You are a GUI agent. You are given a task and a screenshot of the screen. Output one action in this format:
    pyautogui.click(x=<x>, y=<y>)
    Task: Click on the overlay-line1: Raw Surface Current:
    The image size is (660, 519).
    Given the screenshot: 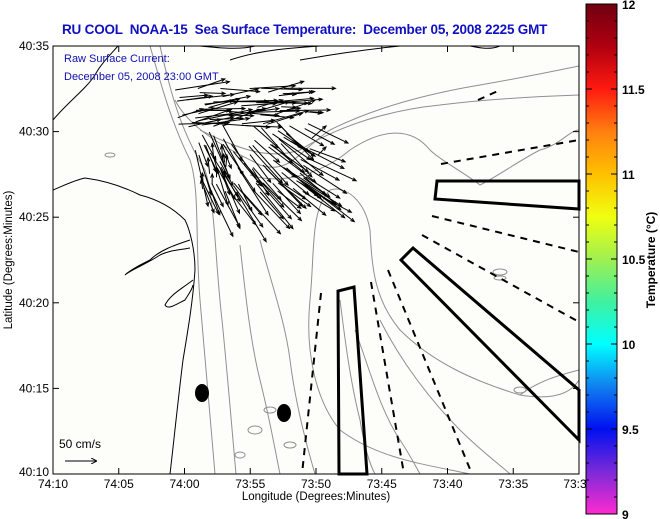 What is the action you would take?
    pyautogui.click(x=117, y=59)
    